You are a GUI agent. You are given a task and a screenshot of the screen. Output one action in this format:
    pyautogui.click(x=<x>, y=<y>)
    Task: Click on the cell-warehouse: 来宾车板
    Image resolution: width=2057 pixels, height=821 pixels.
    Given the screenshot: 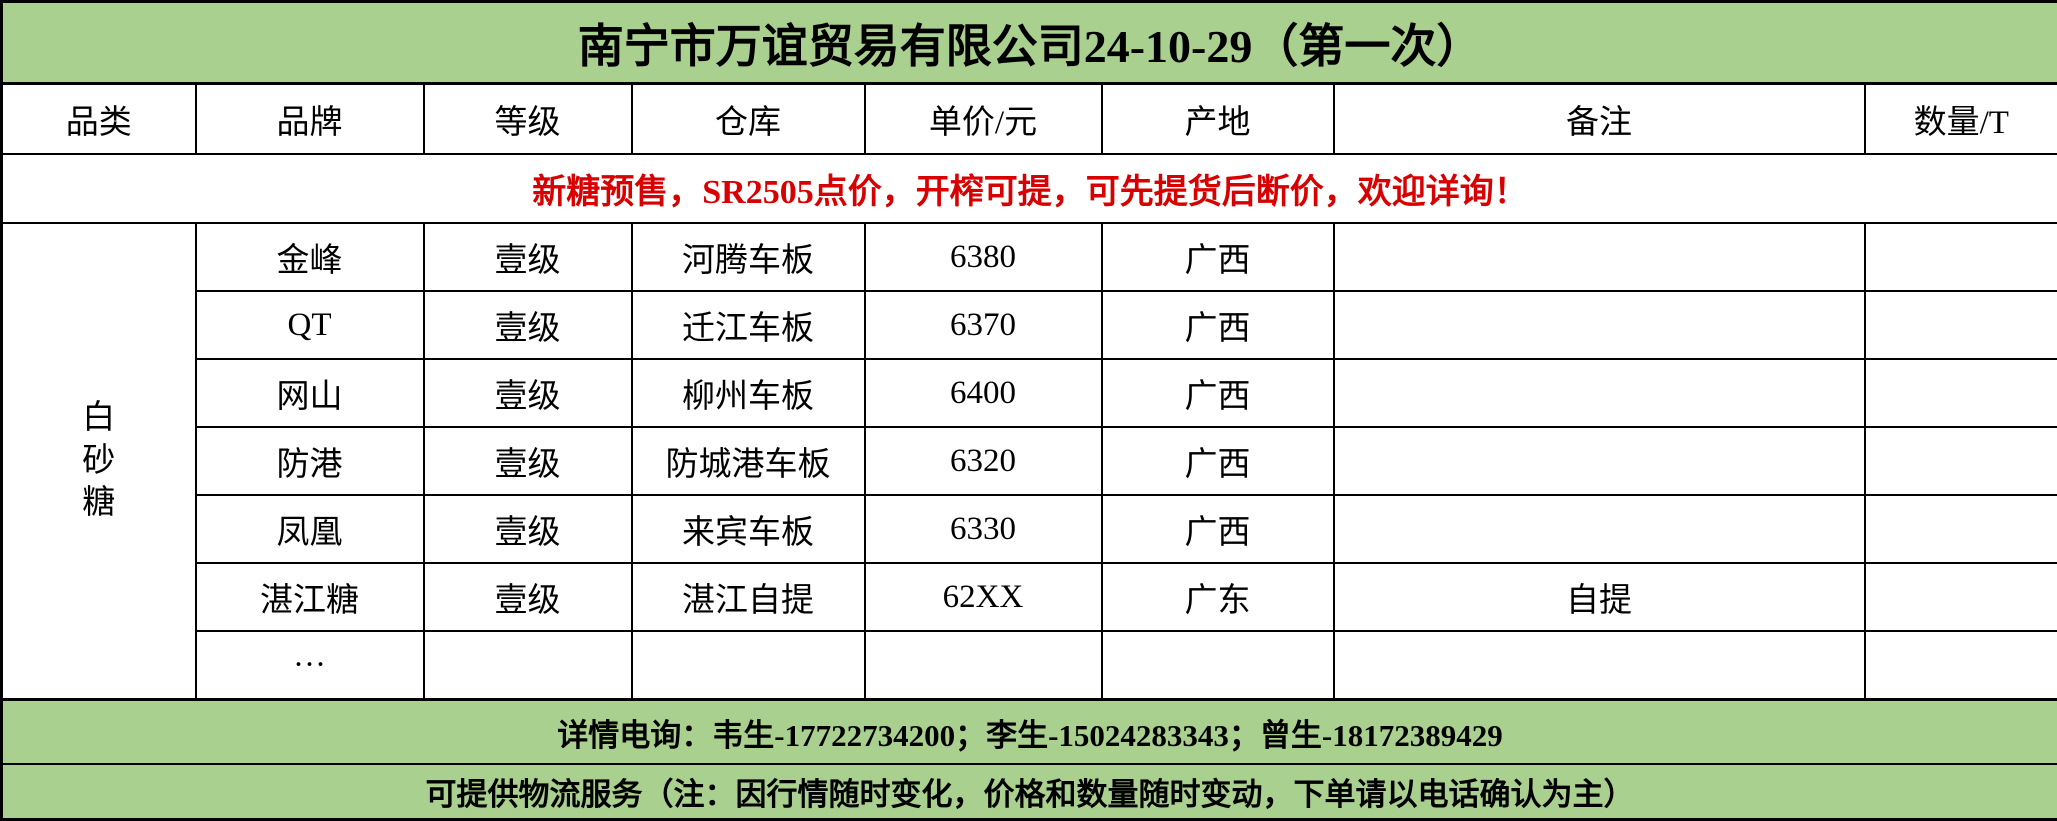 What is the action you would take?
    pyautogui.click(x=748, y=529)
    